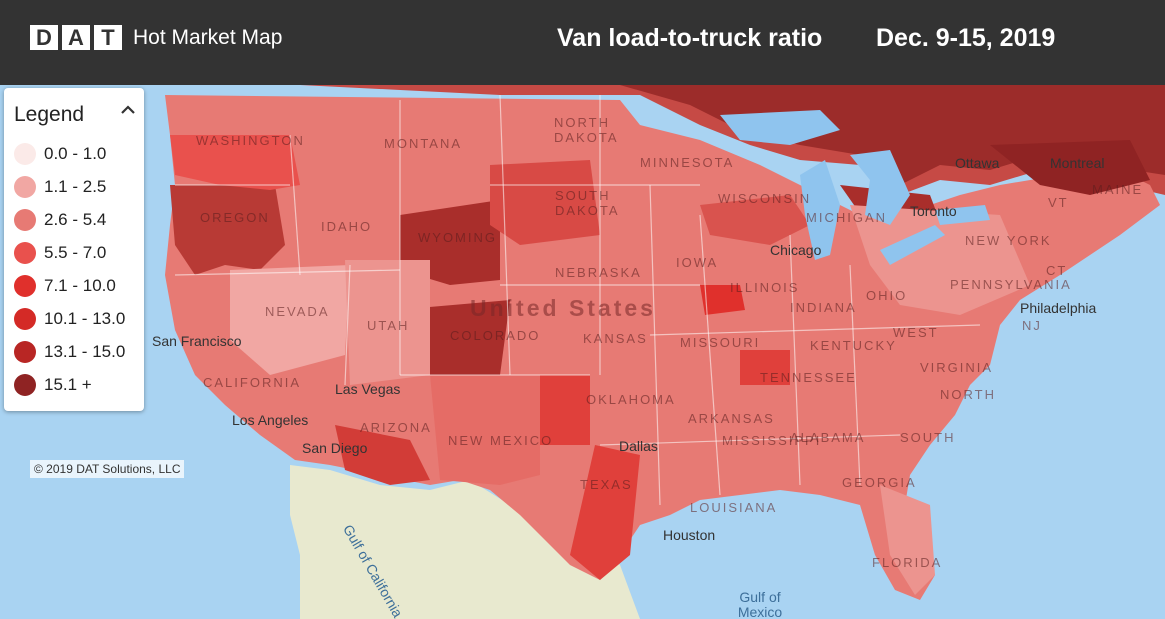  I want to click on chevron-up-icon, so click(128, 110).